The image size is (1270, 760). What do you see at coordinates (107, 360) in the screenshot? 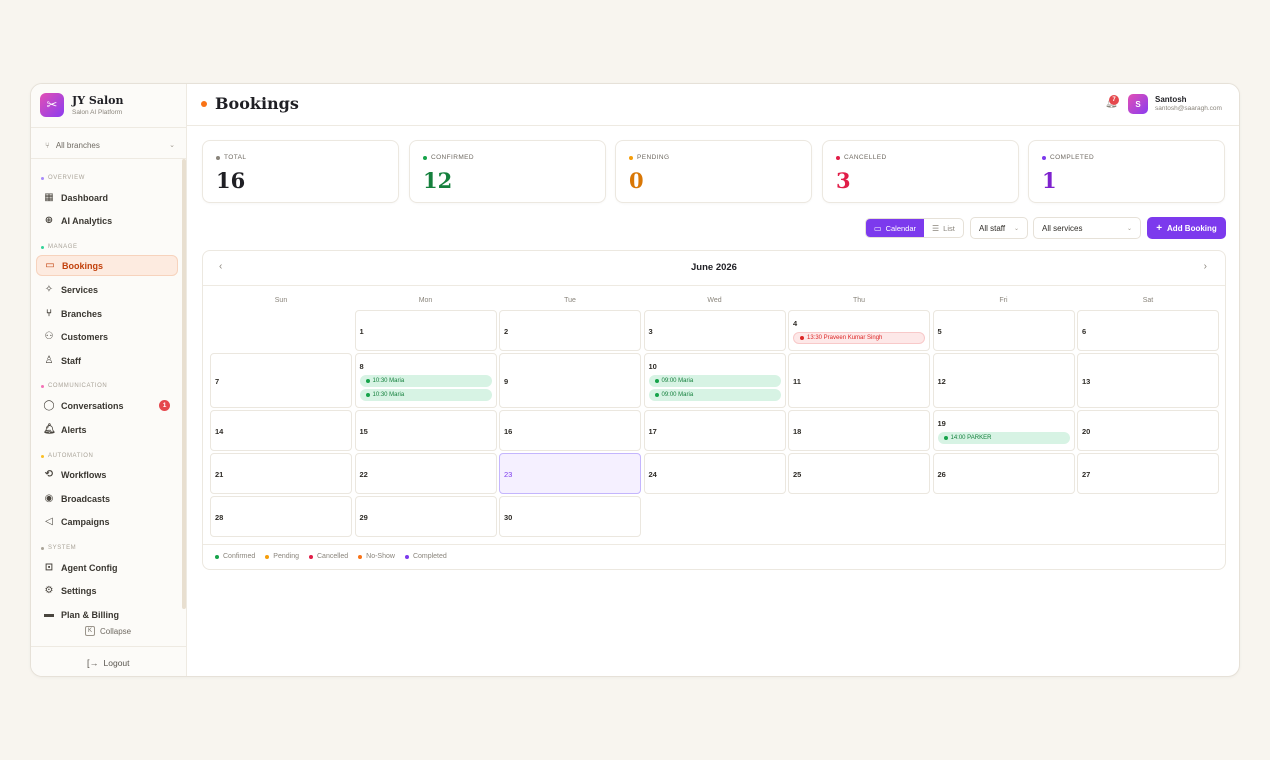
I see `sidebar-item-staff: ♙ Staff` at bounding box center [107, 360].